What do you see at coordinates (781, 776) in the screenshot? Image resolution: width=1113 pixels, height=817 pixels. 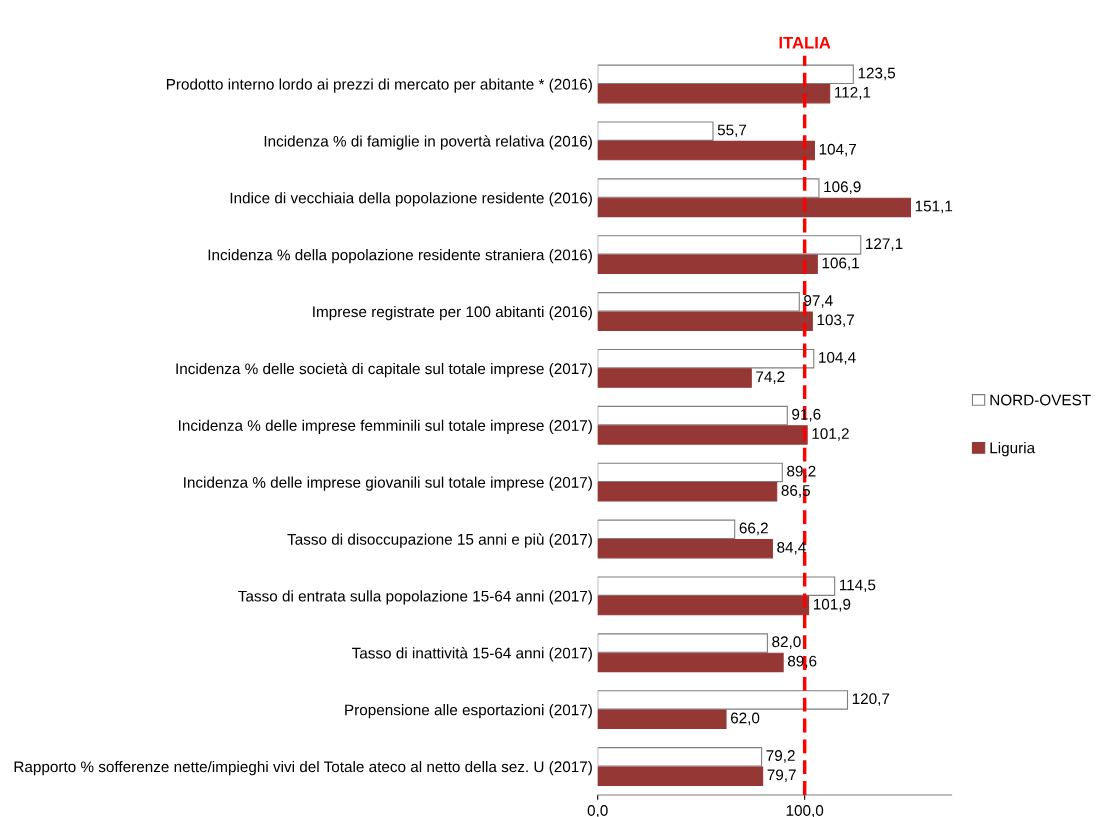 I see `data-label: 79,7` at bounding box center [781, 776].